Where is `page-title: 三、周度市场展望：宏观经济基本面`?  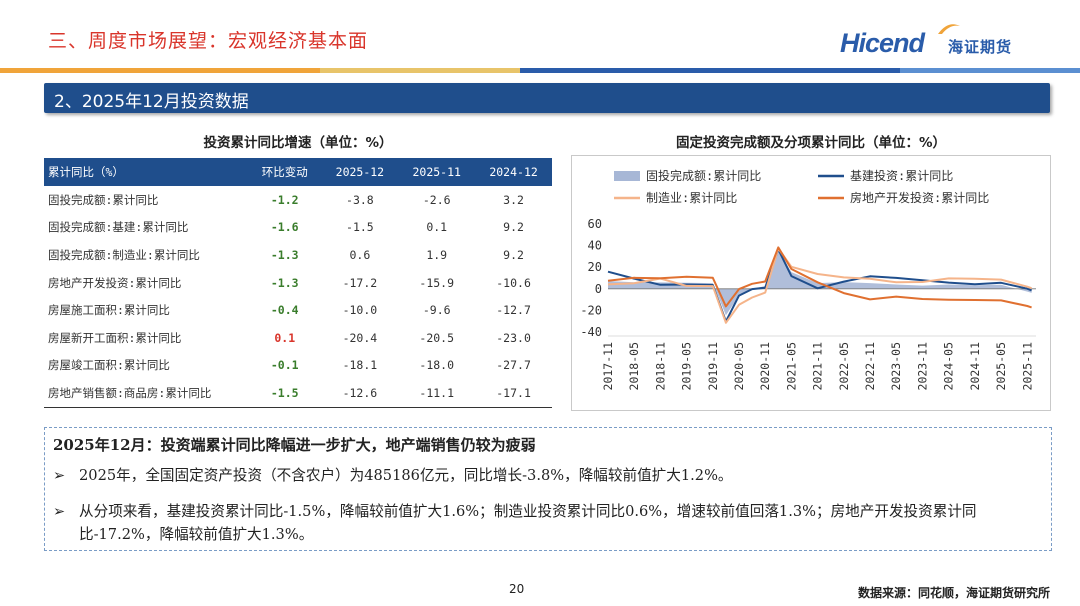 page-title: 三、周度市场展望：宏观经济基本面 is located at coordinates (208, 41).